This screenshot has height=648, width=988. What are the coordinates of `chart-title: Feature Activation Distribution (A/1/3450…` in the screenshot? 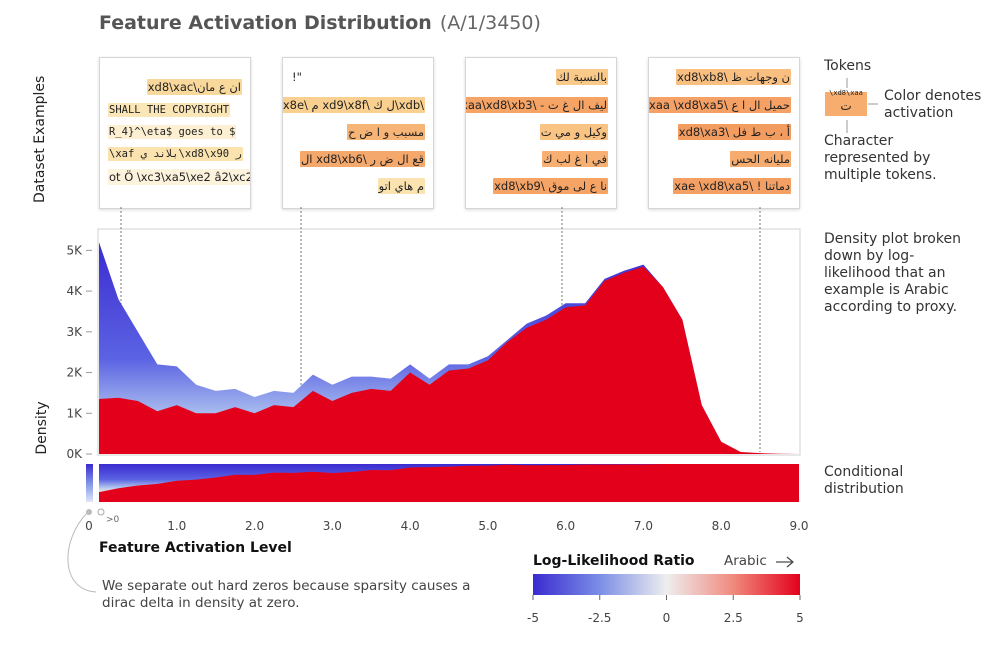 It's located at (320, 23).